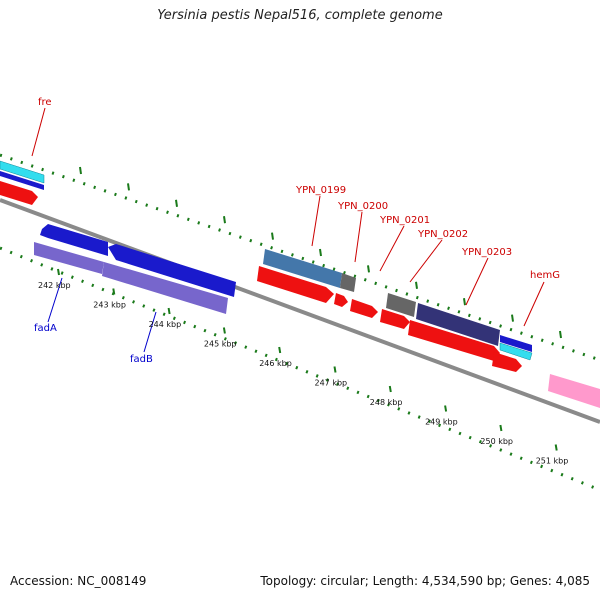 The image size is (600, 600). What do you see at coordinates (331, 383) in the screenshot?
I see `kbp-label: 247 kbp` at bounding box center [331, 383].